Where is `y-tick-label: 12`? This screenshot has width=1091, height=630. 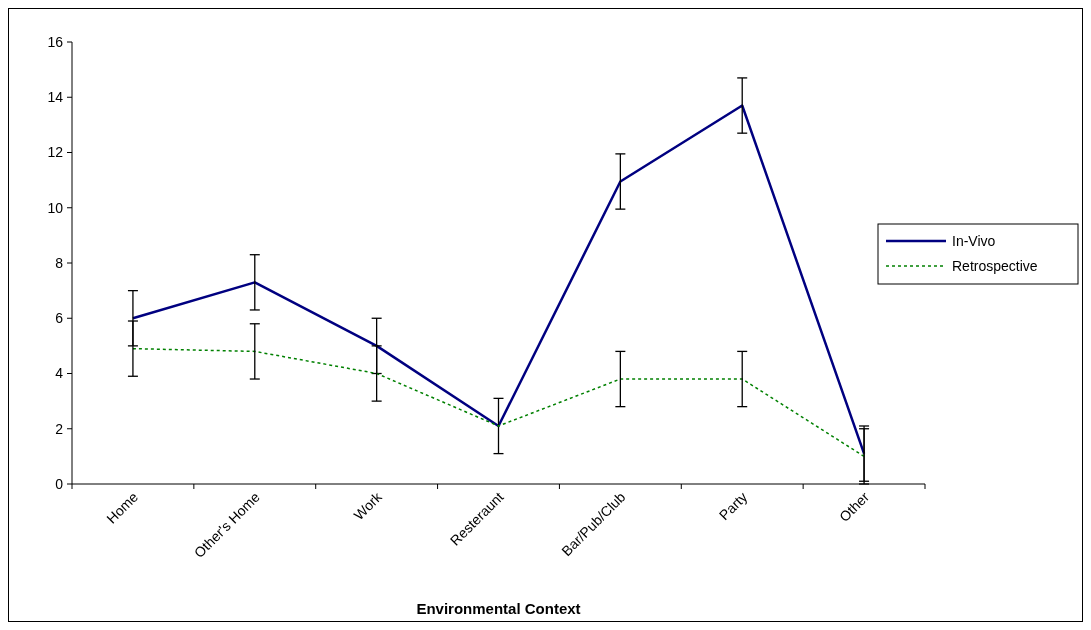
y-tick-label: 12 is located at coordinates (55, 152).